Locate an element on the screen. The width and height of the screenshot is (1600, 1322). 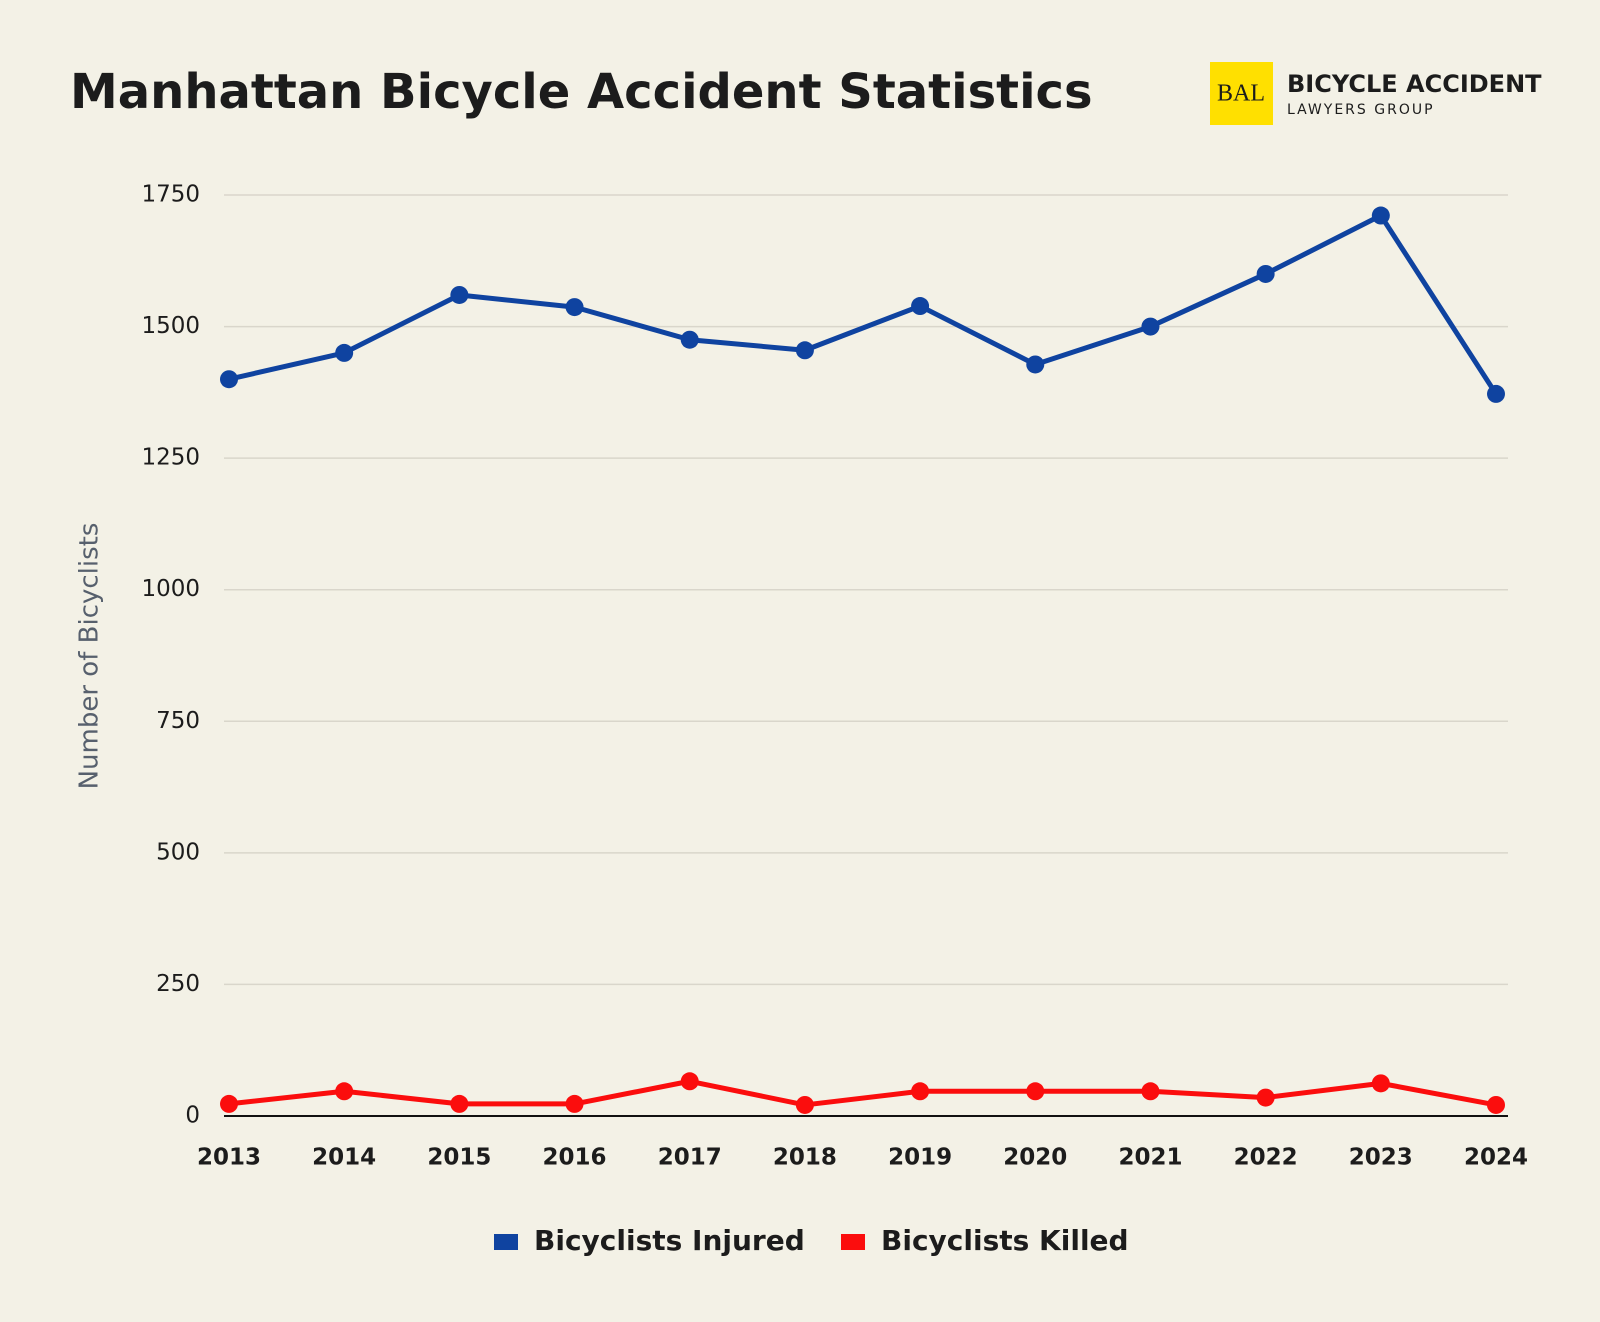
x-tick-label: 2016 is located at coordinates (575, 1158).